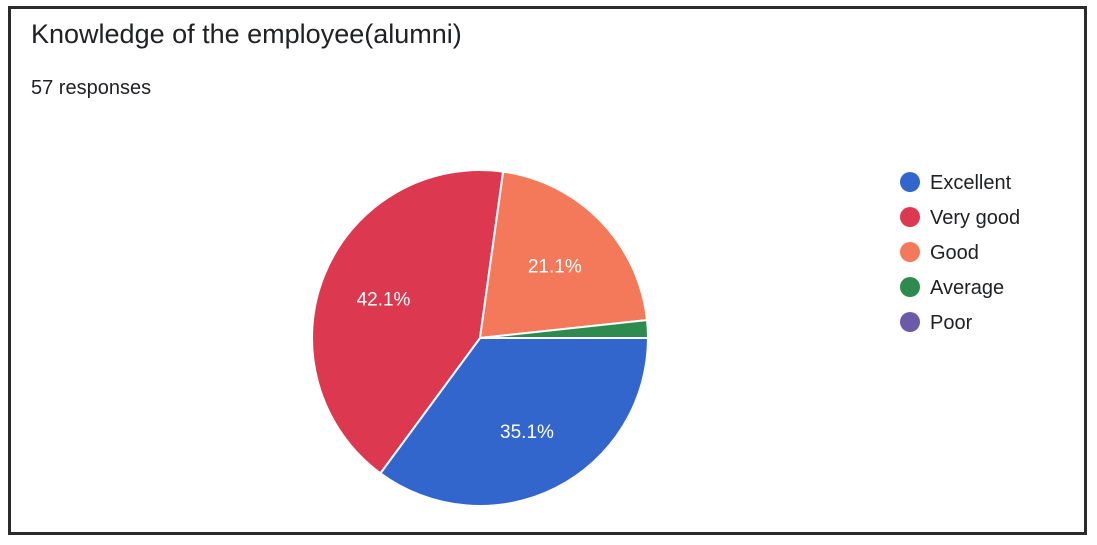  I want to click on legend-label-poor: Poor, so click(951, 323).